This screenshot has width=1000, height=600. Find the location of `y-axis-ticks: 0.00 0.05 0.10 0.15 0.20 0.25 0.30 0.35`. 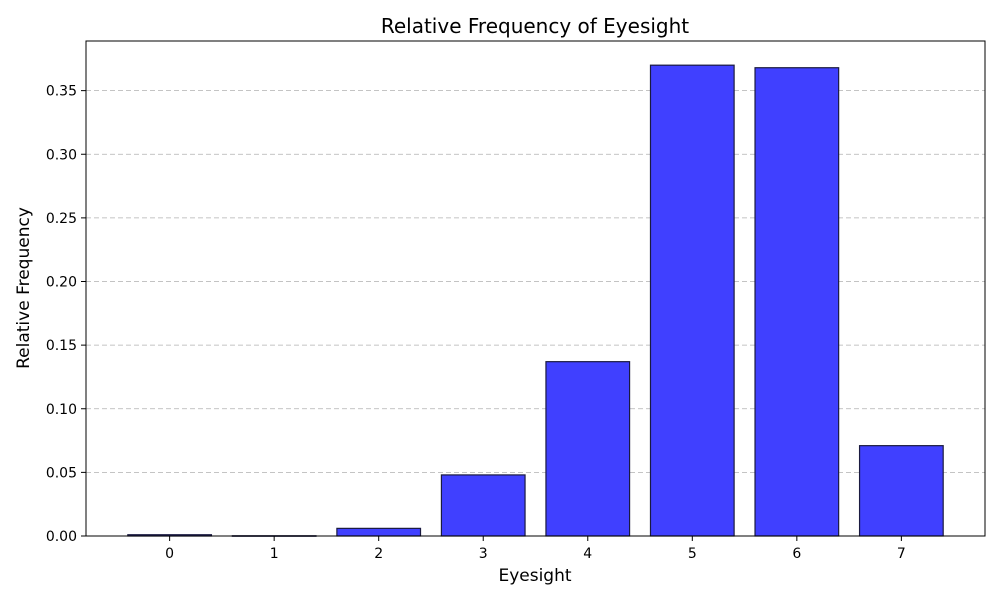

y-axis-ticks: 0.00 0.05 0.10 0.15 0.20 0.25 0.30 0.35 is located at coordinates (66, 314).